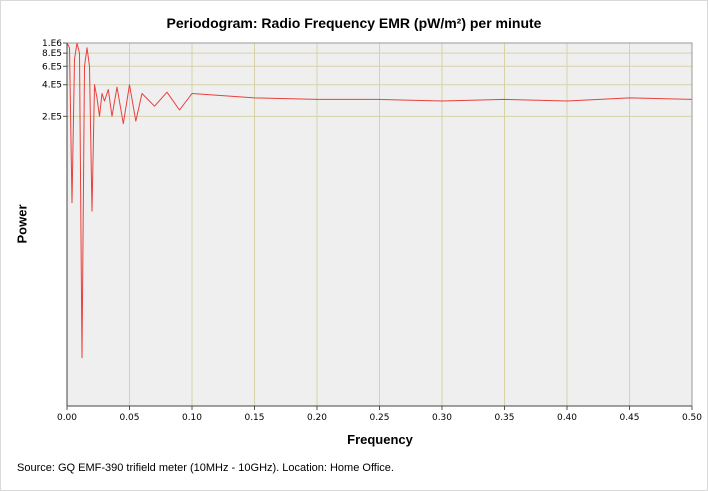 The height and width of the screenshot is (491, 708). What do you see at coordinates (442, 418) in the screenshot?
I see `x-tick-label: 0.30` at bounding box center [442, 418].